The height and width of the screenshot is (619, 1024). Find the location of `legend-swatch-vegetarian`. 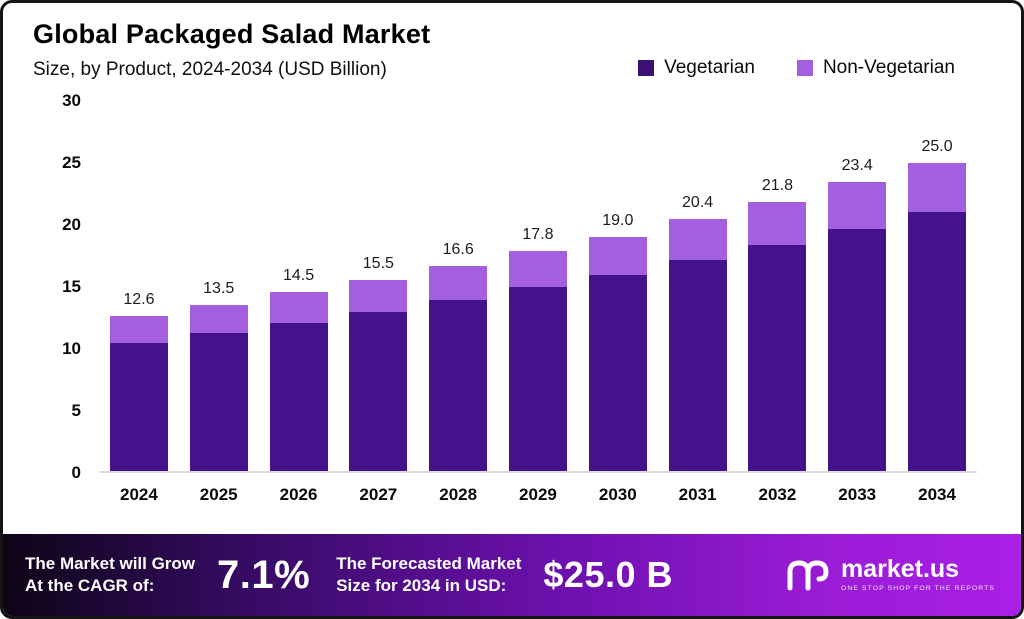

legend-swatch-vegetarian is located at coordinates (646, 68).